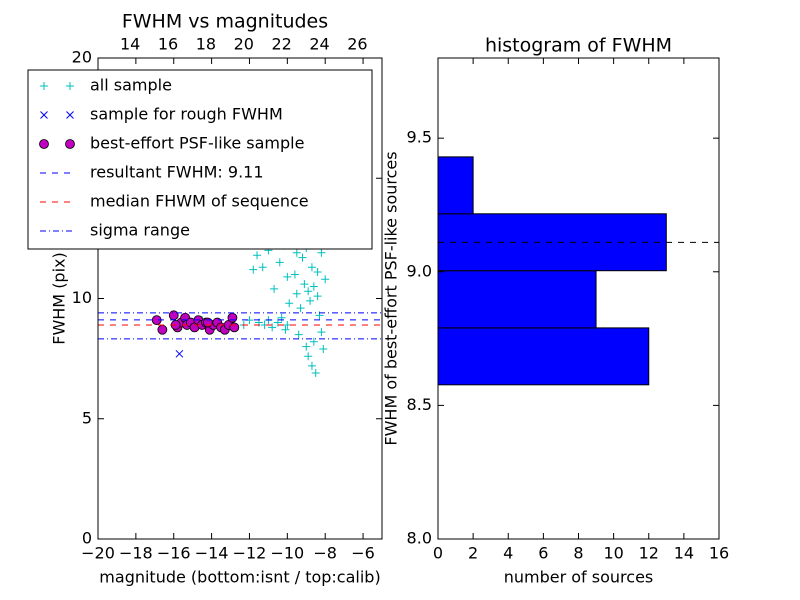  What do you see at coordinates (357, 44) in the screenshot?
I see `top-tick-label: 26` at bounding box center [357, 44].